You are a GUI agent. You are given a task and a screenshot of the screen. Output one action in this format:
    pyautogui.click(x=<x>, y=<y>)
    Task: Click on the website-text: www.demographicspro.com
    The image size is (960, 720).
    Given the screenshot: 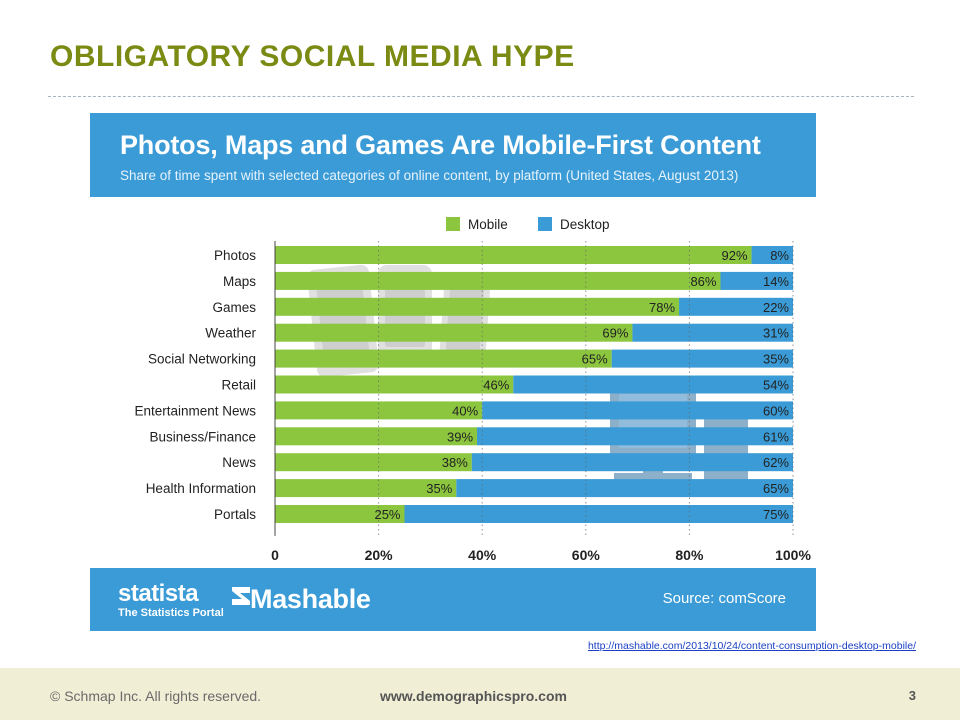 What is the action you would take?
    pyautogui.click(x=473, y=696)
    